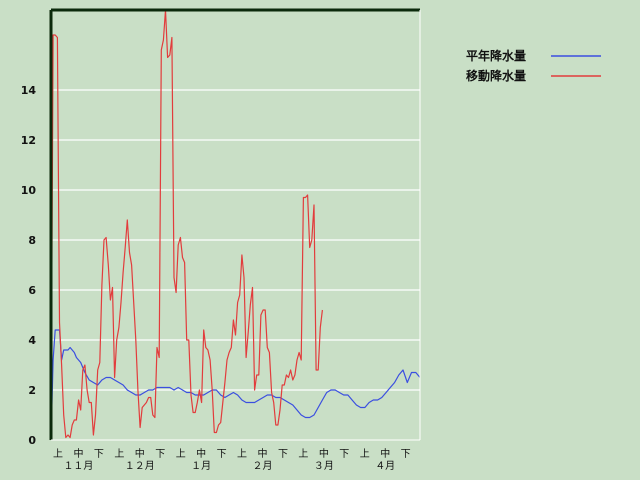 This screenshot has width=640, height=480. Describe the element at coordinates (324, 466) in the screenshot. I see `x-month-label: ３月` at that location.